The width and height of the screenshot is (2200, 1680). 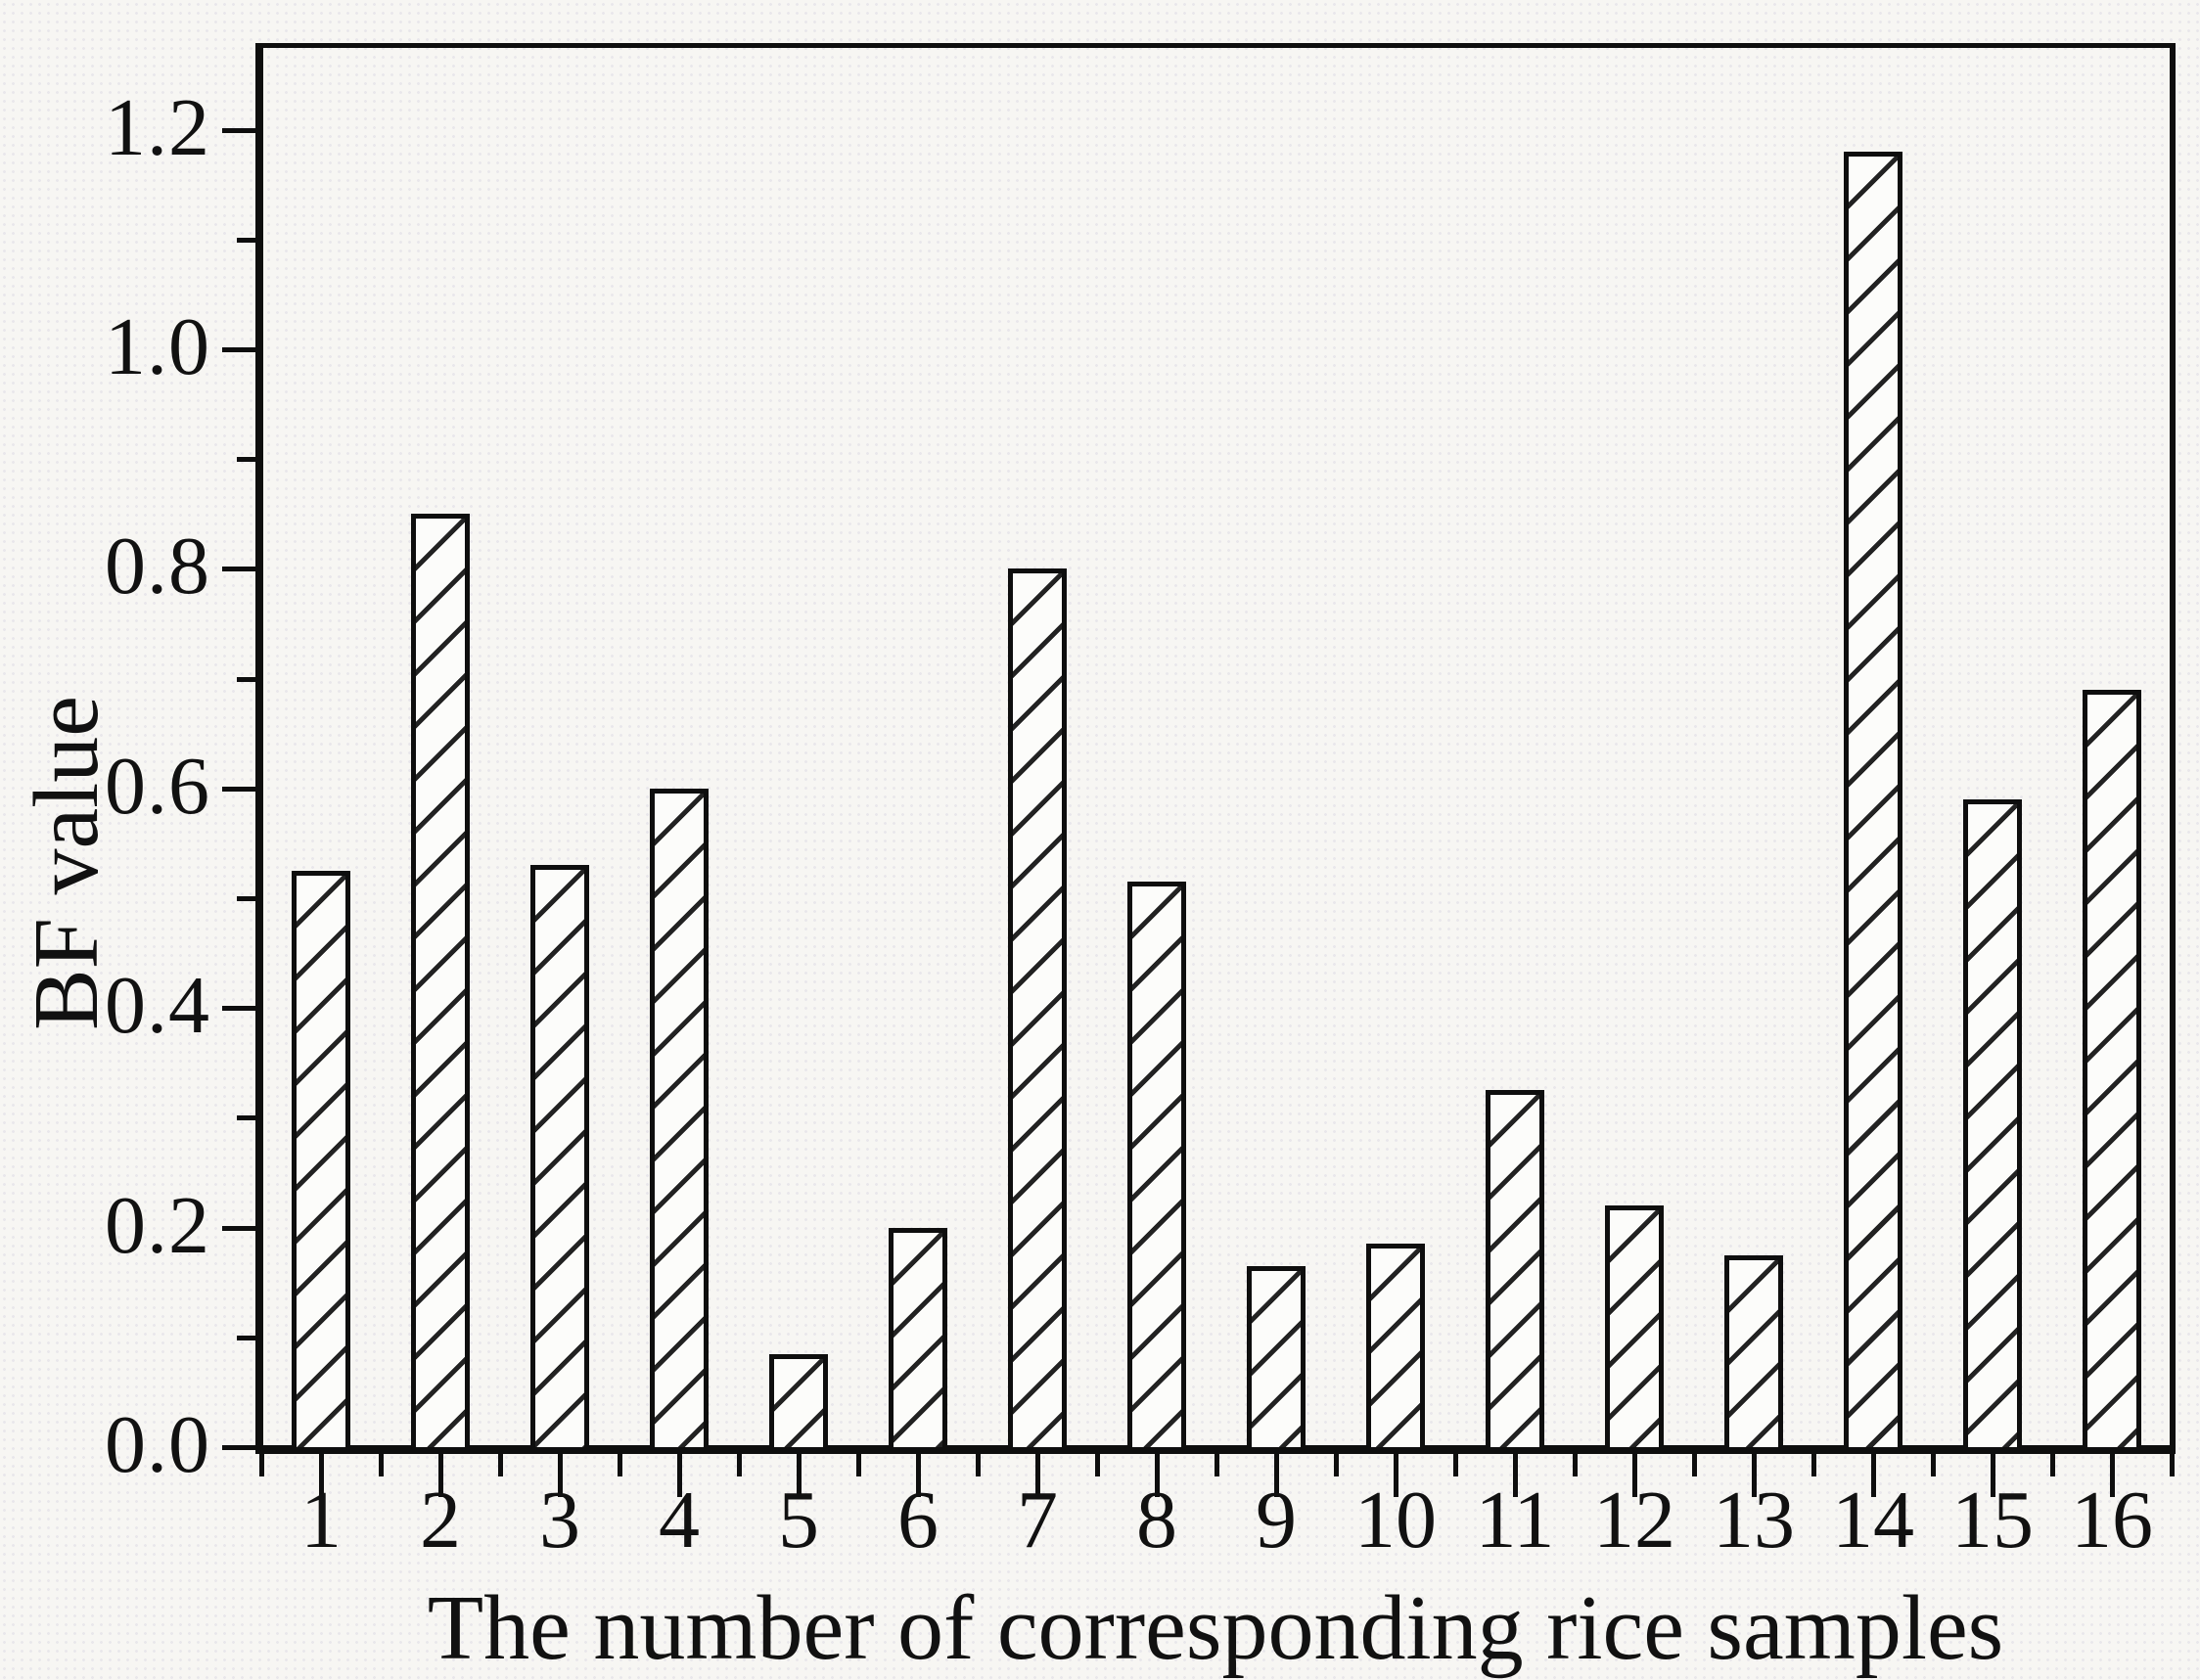 What do you see at coordinates (1992, 1520) in the screenshot?
I see `x-tick-label: 15` at bounding box center [1992, 1520].